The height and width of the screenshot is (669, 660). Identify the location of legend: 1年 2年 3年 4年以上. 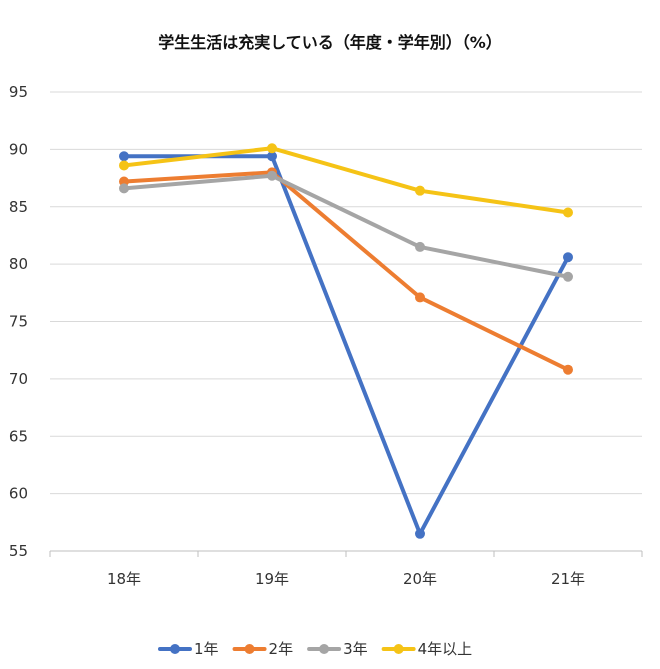
(315, 649).